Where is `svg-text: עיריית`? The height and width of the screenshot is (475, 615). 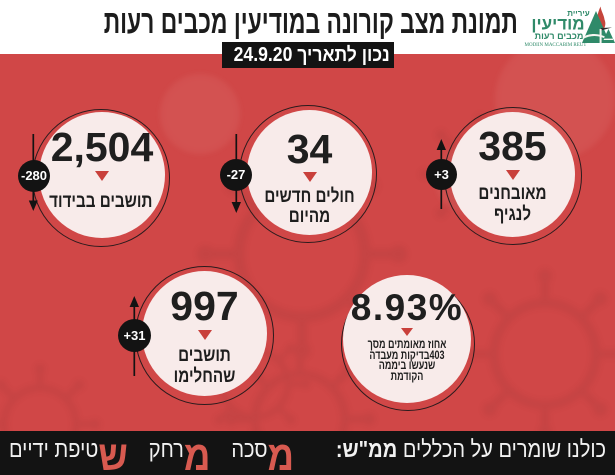 svg-text: עיריית is located at coordinates (578, 13).